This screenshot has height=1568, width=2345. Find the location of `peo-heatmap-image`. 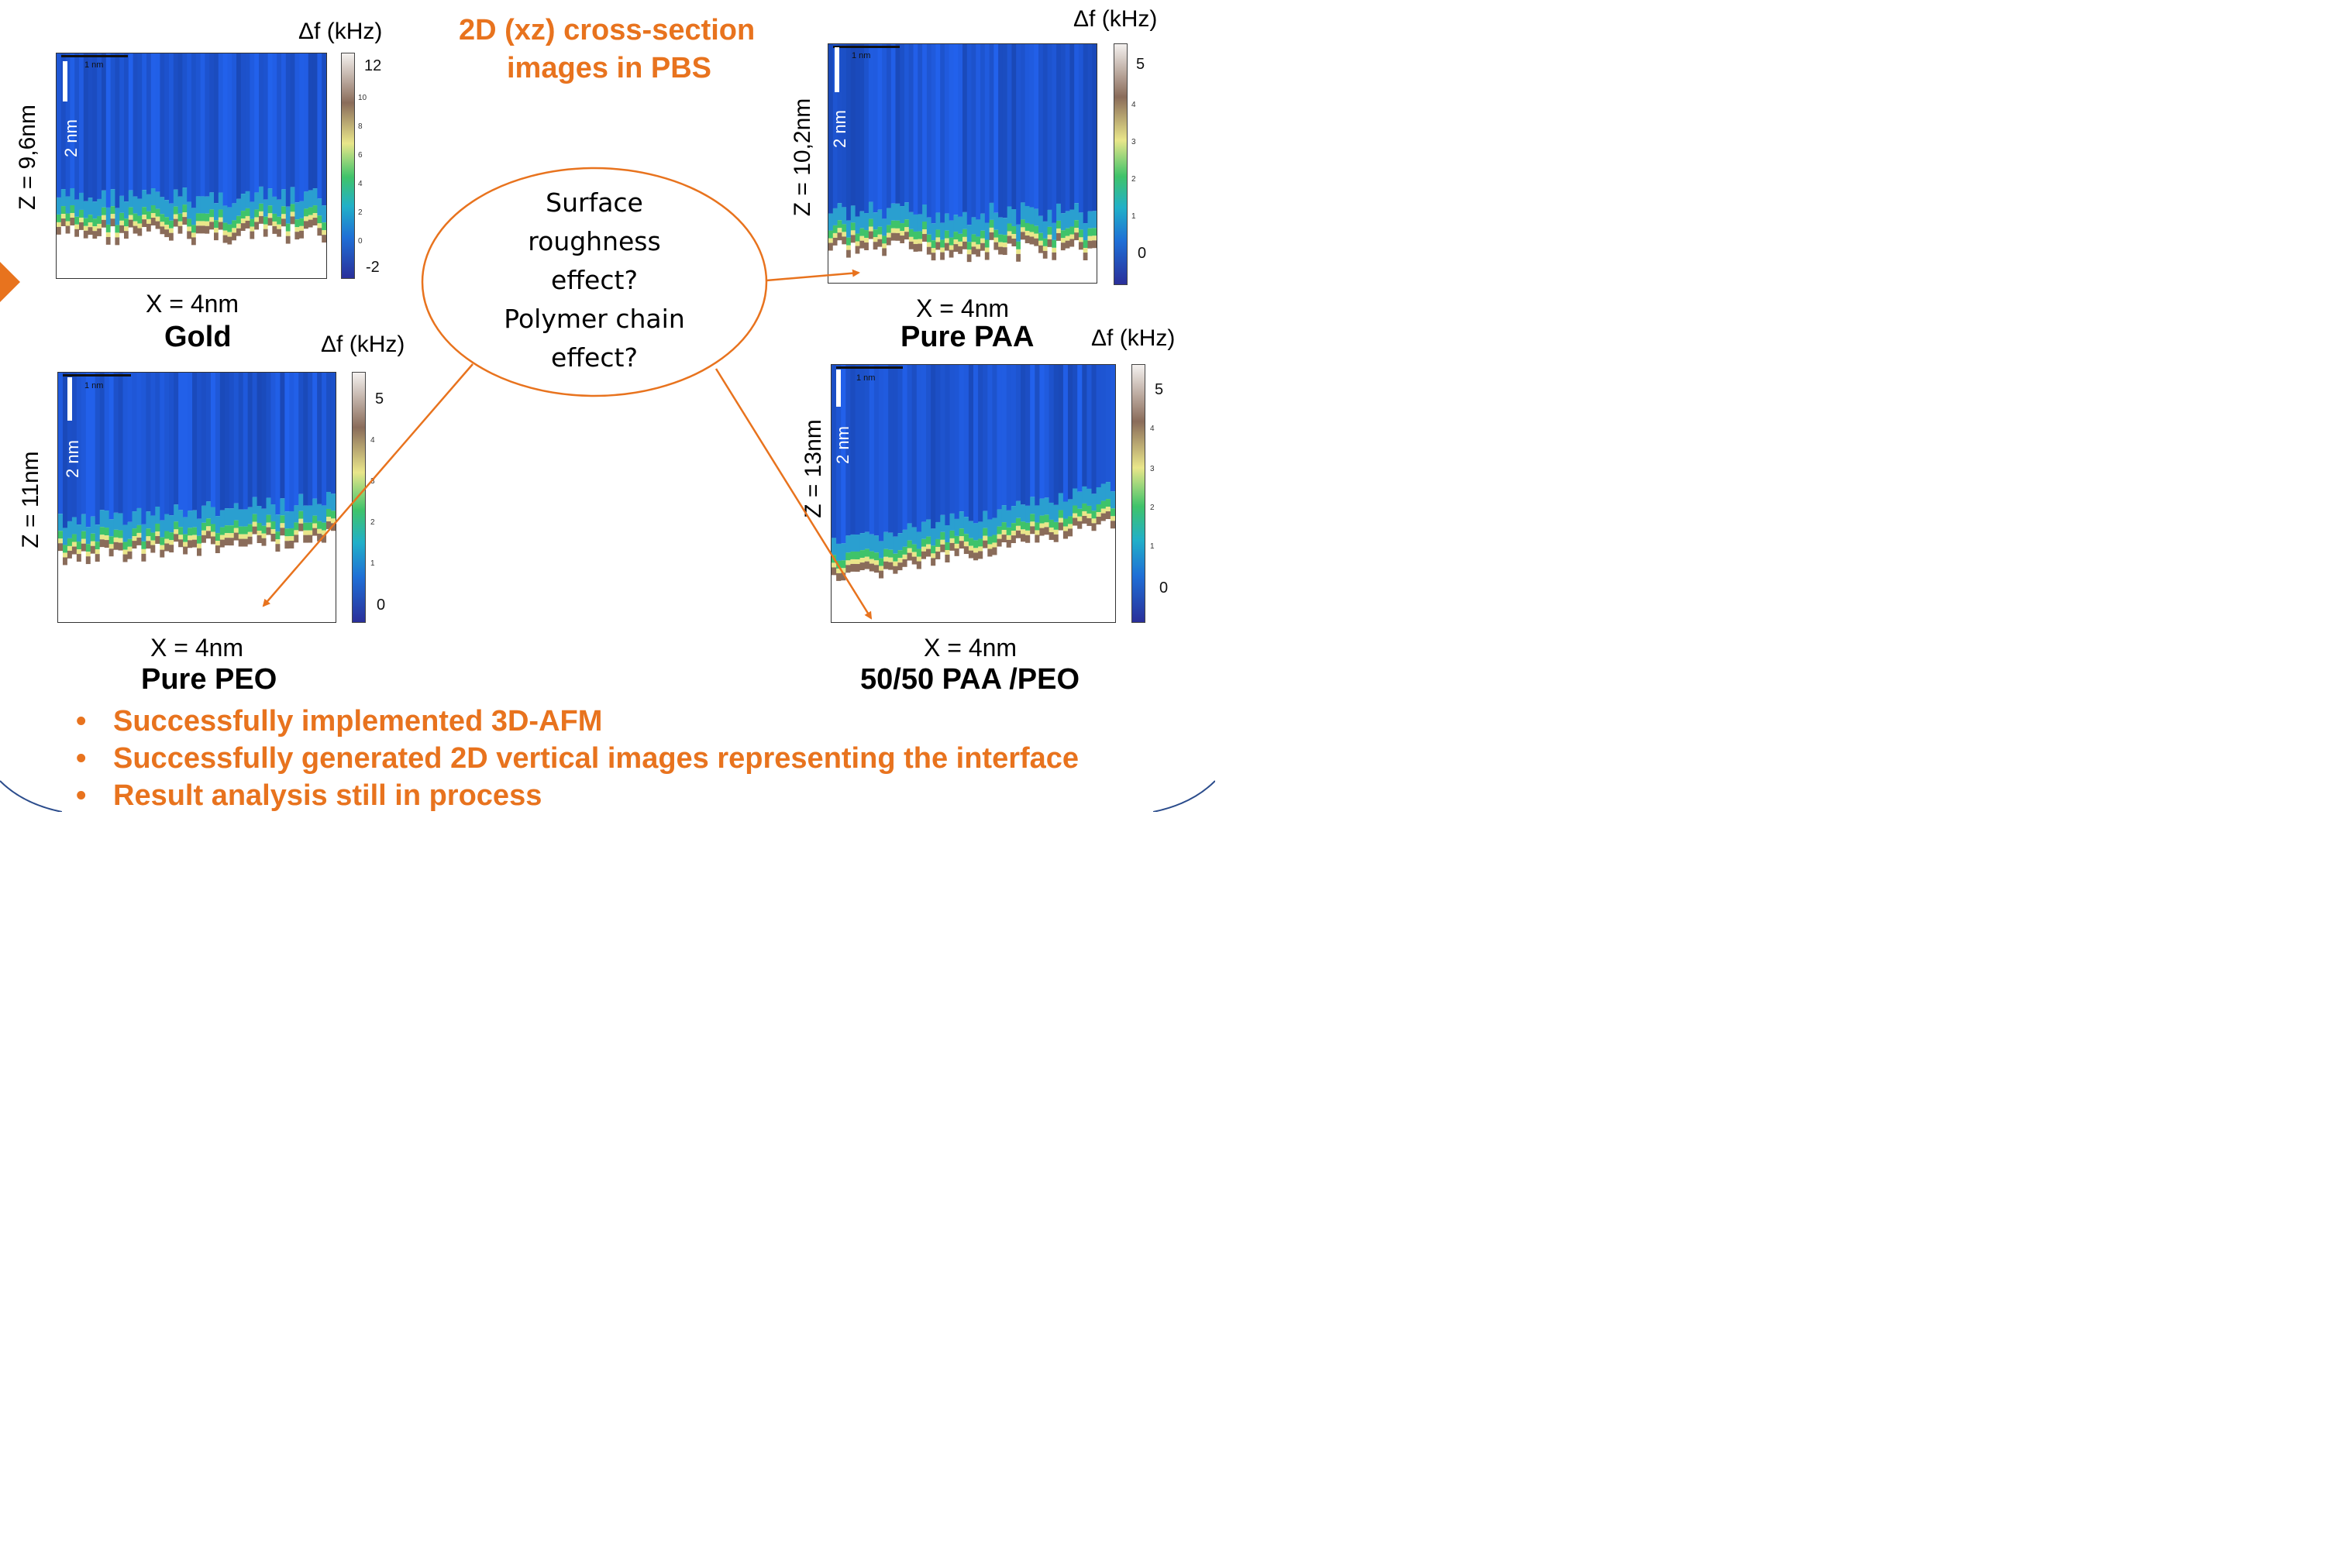

peo-heatmap-image is located at coordinates (197, 497).